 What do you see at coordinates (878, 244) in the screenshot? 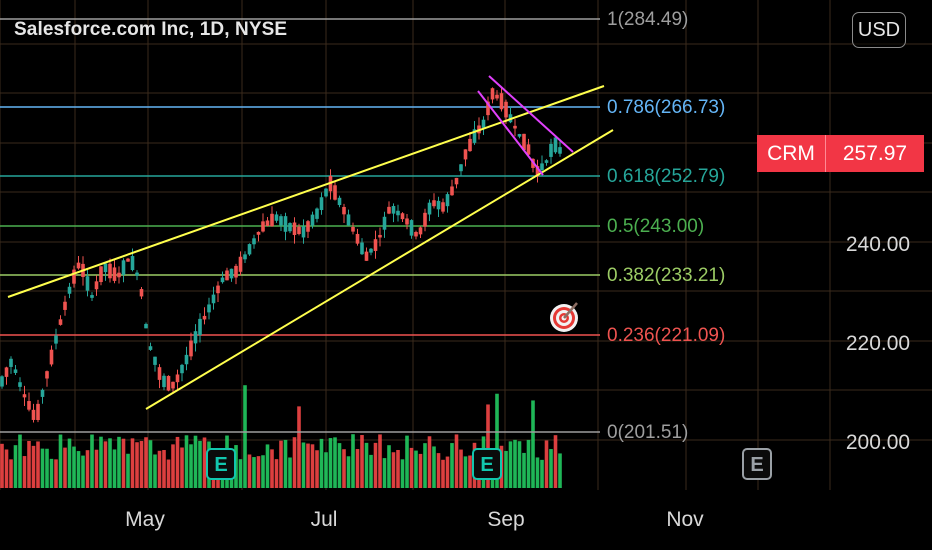
I see `y-tick-label: 240.00` at bounding box center [878, 244].